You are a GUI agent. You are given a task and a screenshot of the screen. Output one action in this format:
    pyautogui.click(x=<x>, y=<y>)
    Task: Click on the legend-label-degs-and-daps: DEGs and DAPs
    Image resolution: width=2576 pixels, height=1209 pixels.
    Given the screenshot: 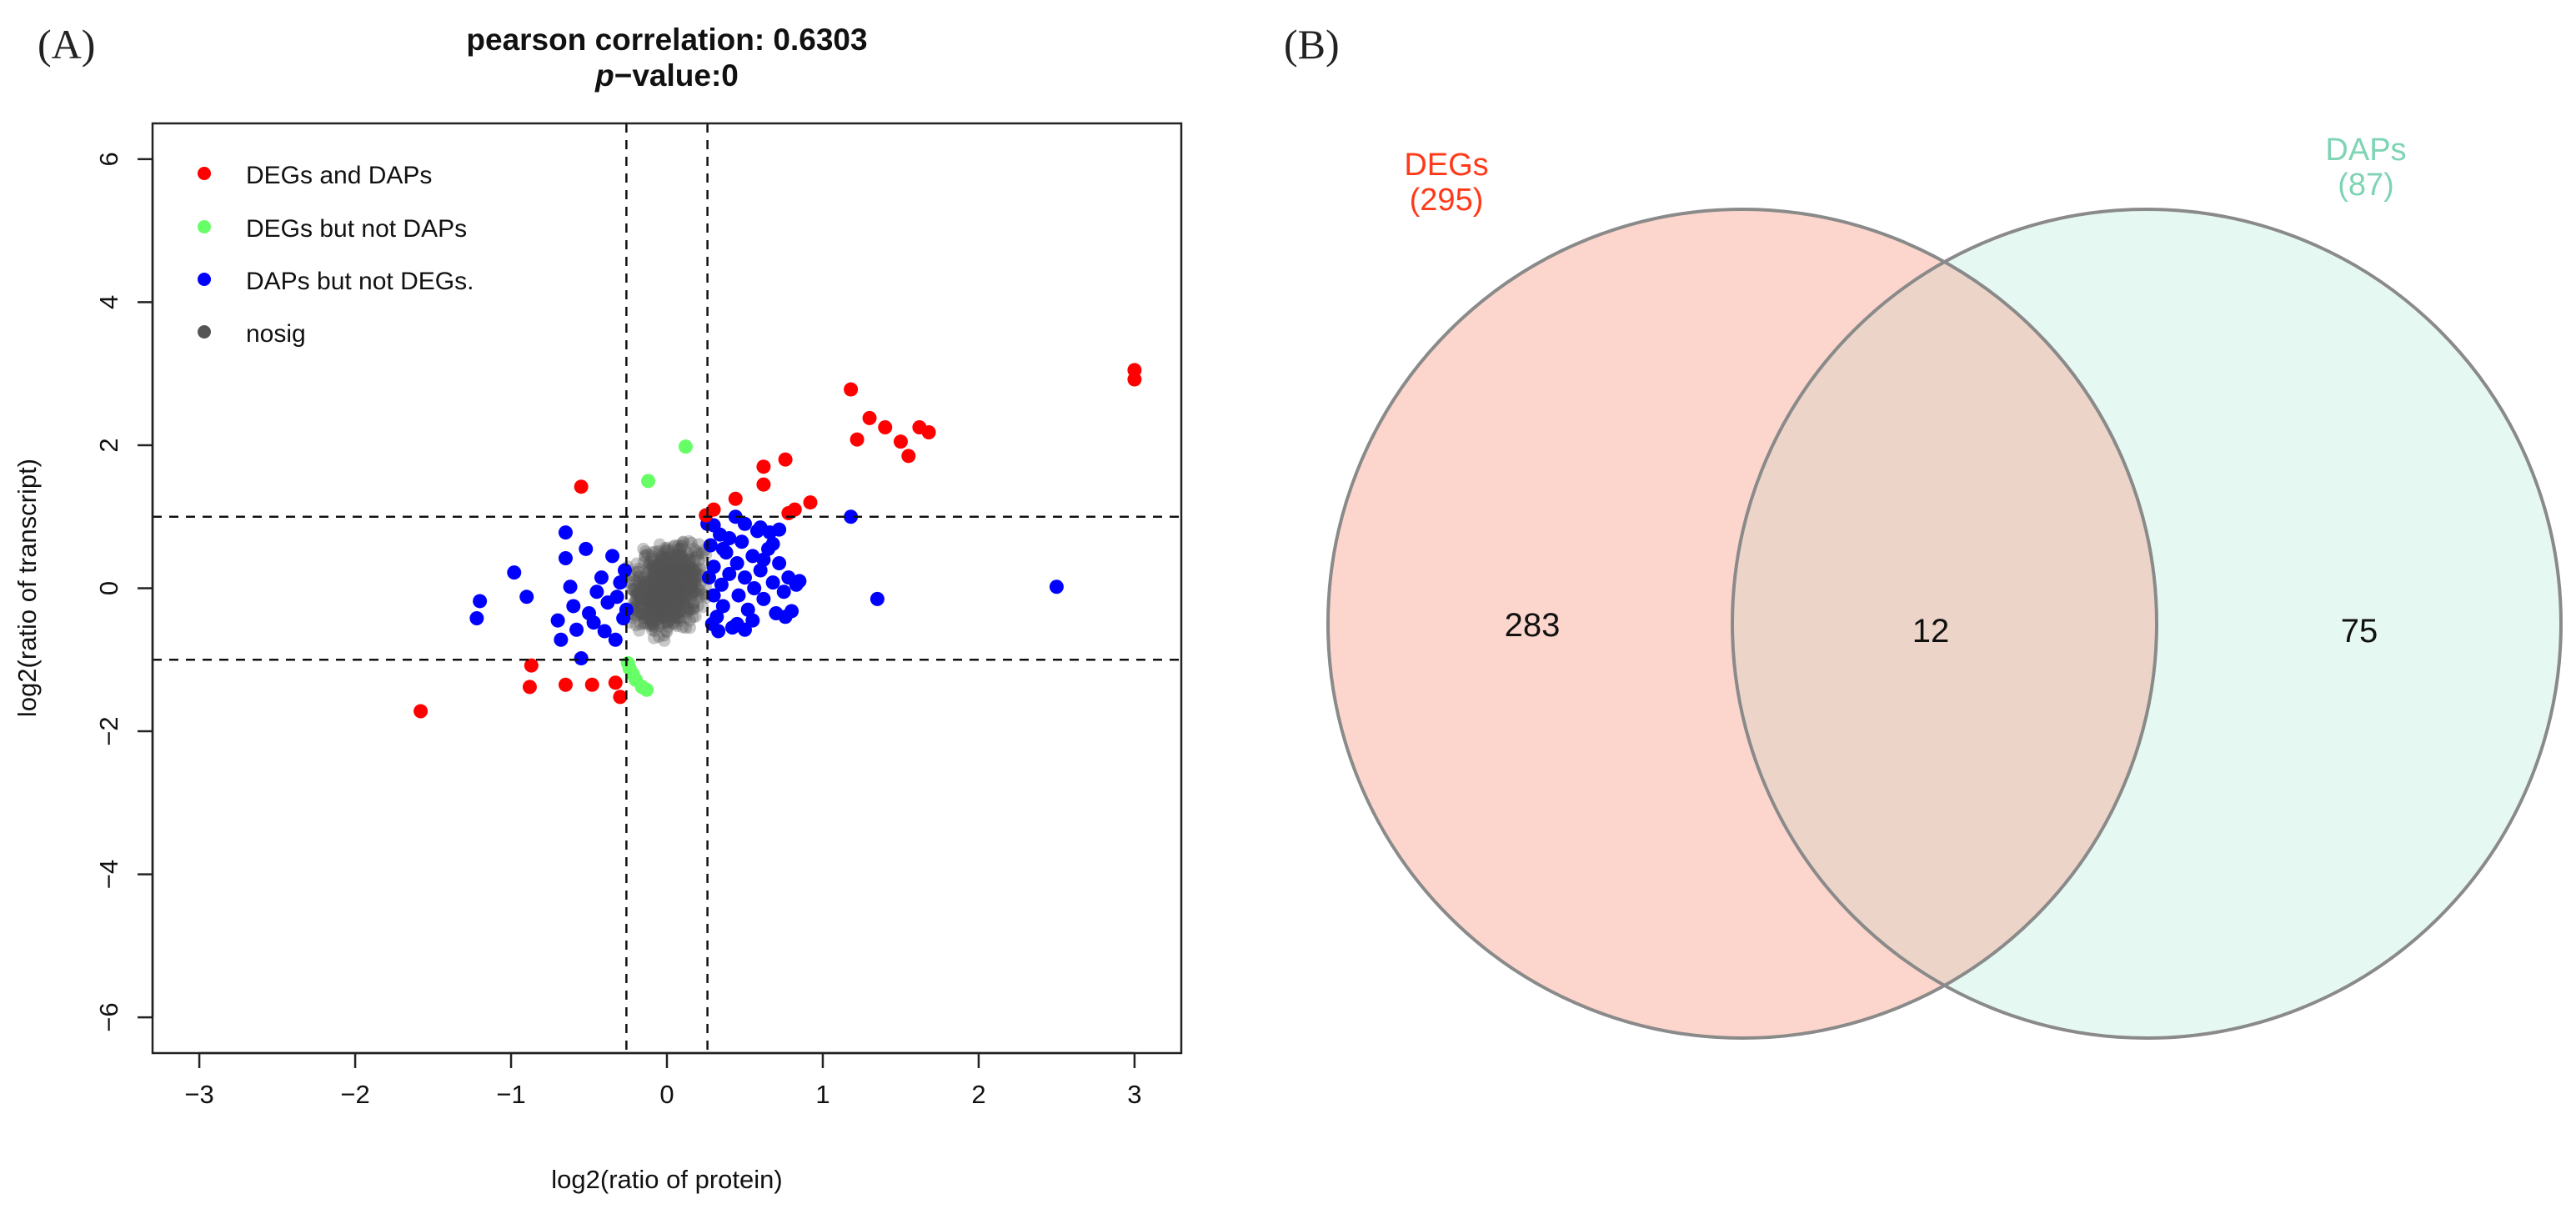 What is the action you would take?
    pyautogui.click(x=339, y=175)
    